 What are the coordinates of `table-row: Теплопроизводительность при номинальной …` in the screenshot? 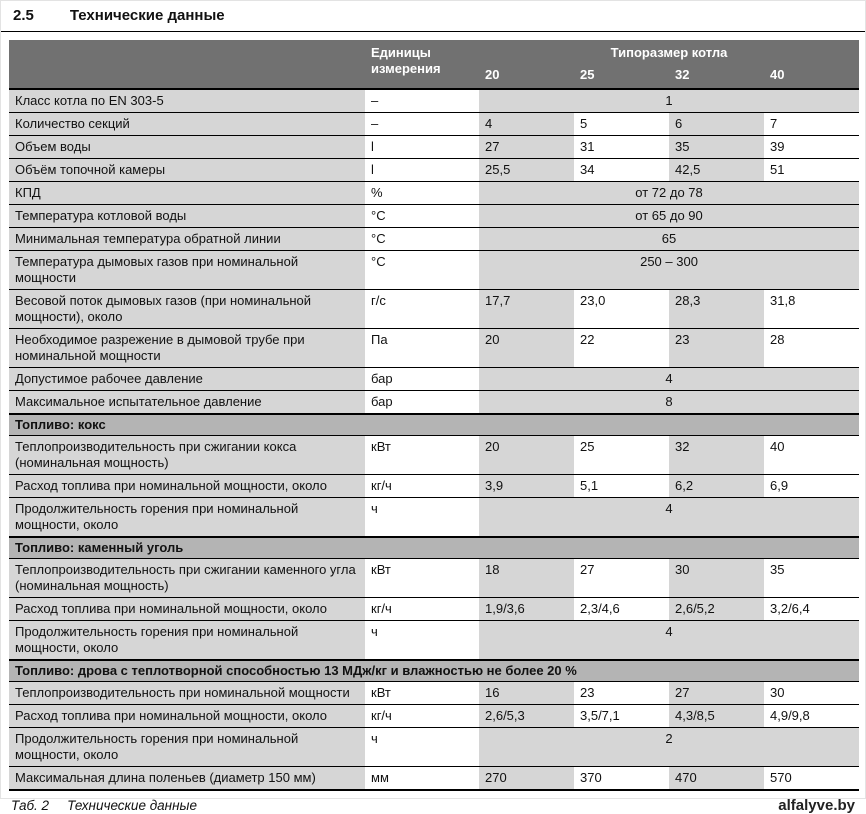 It's located at (434, 693).